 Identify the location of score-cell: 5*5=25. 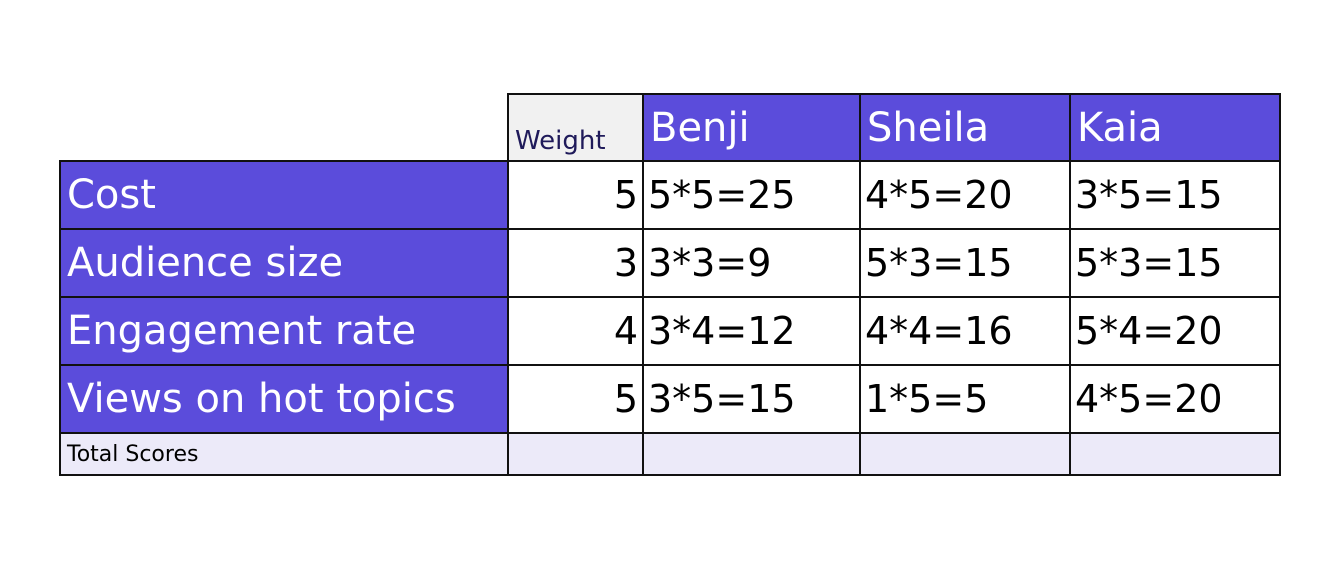
(751, 195).